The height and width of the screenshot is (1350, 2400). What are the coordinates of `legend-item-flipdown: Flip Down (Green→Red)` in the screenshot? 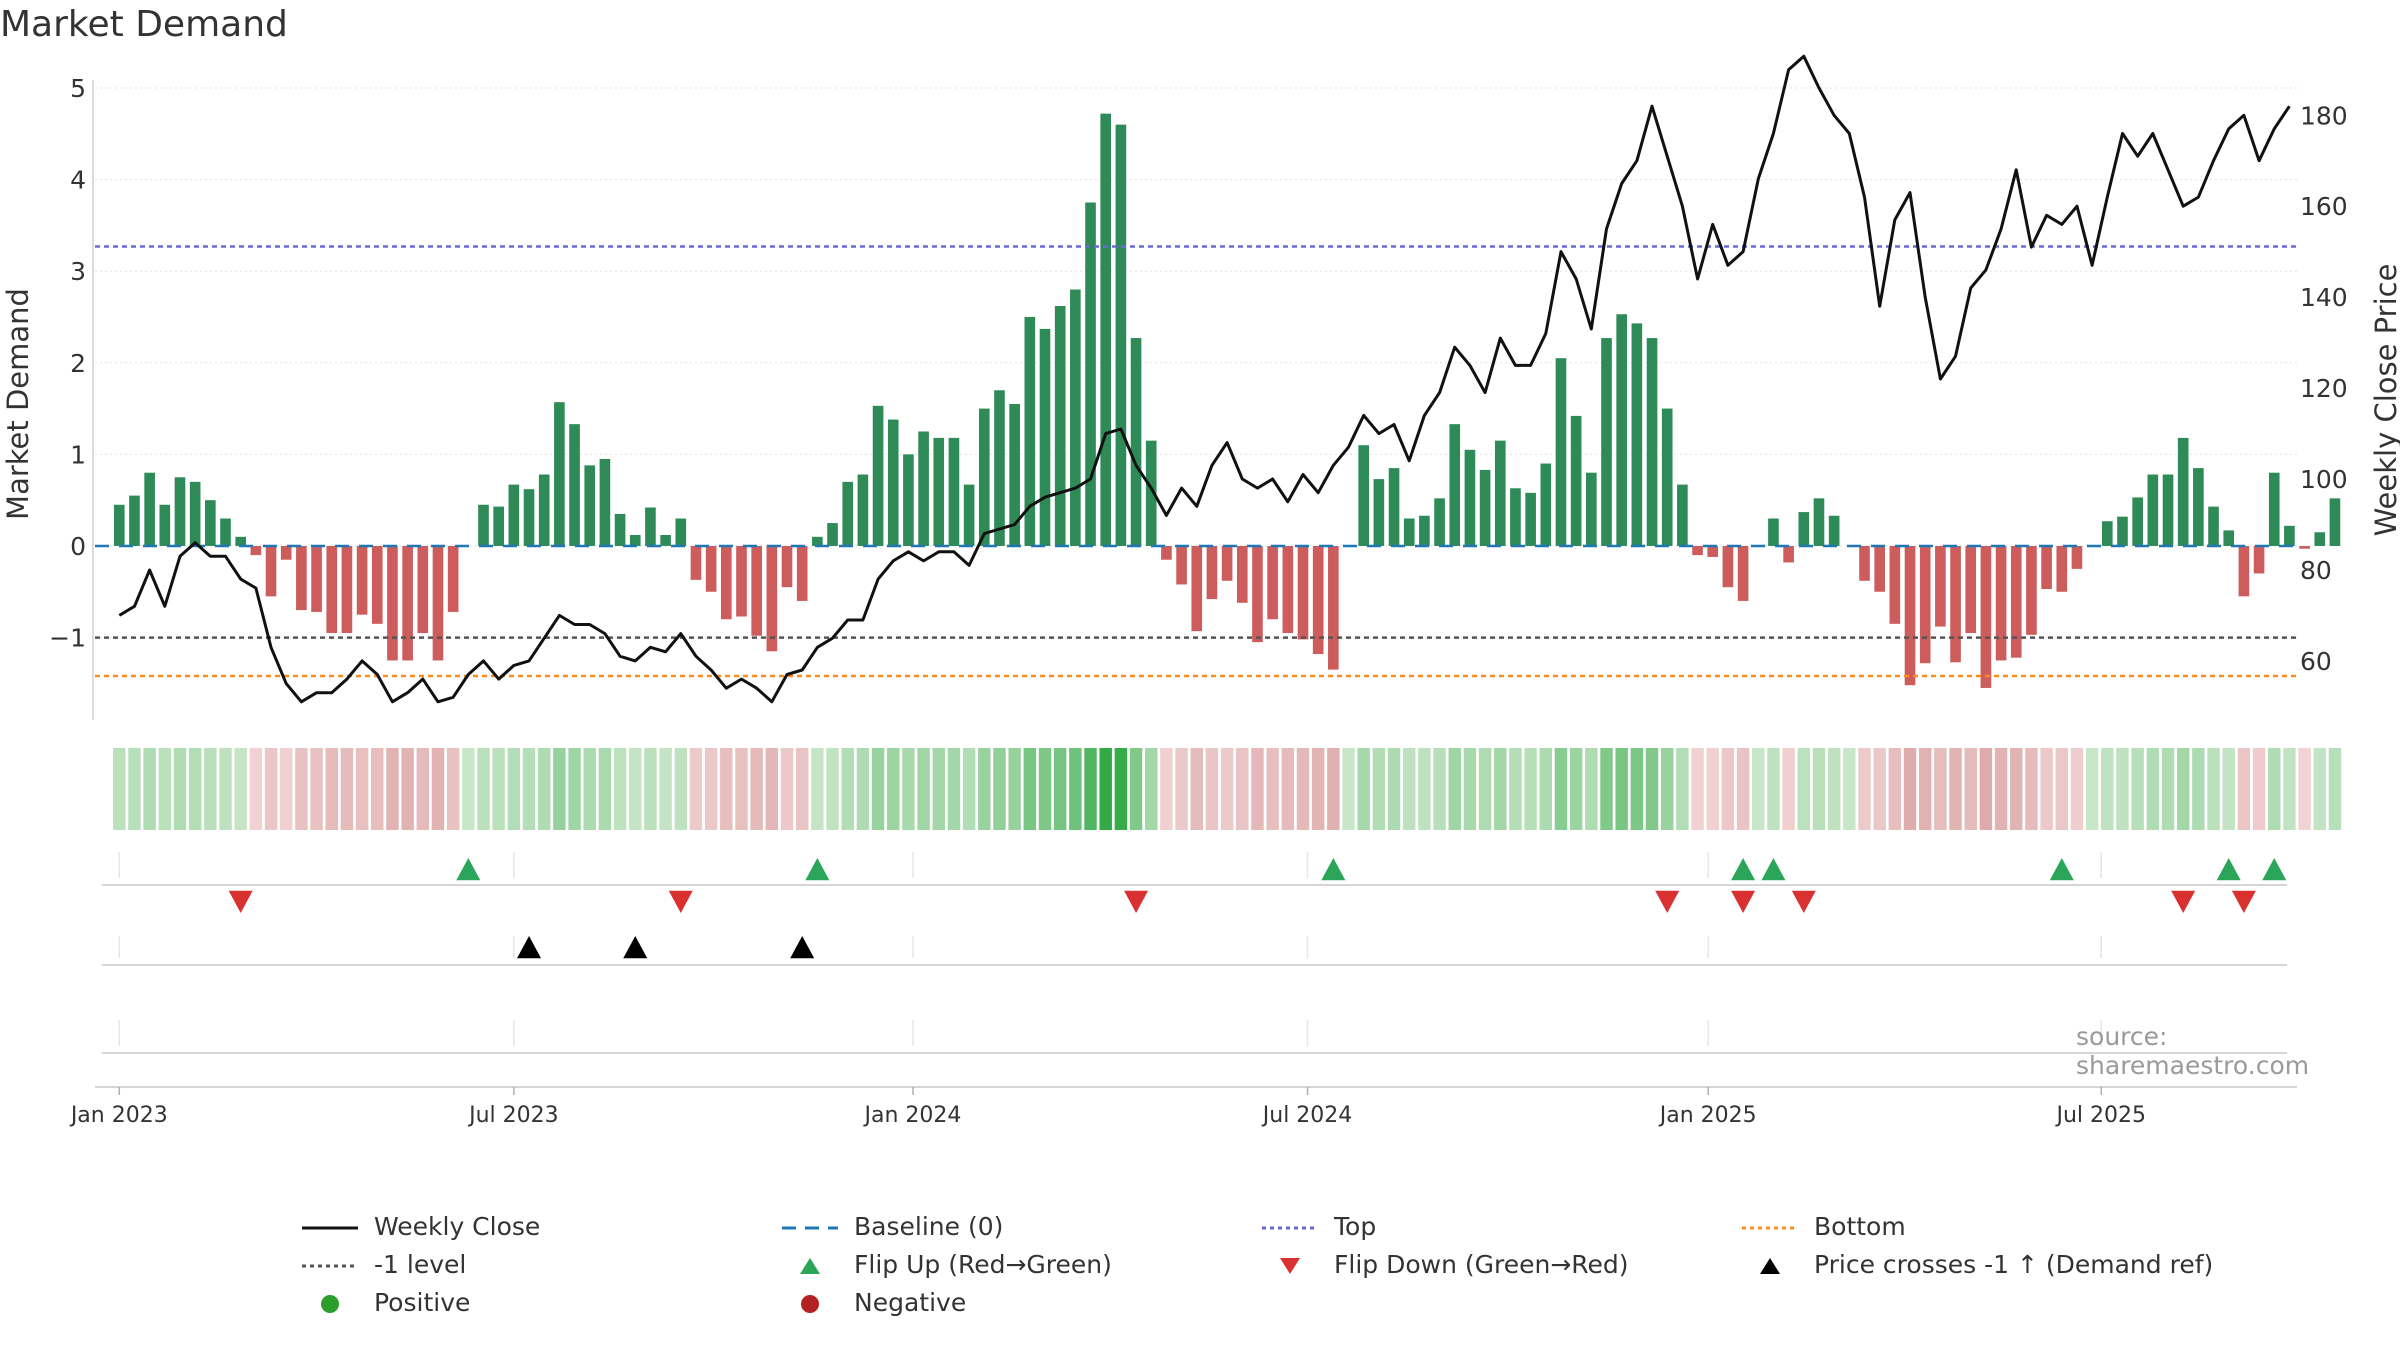 It's located at (1444, 1264).